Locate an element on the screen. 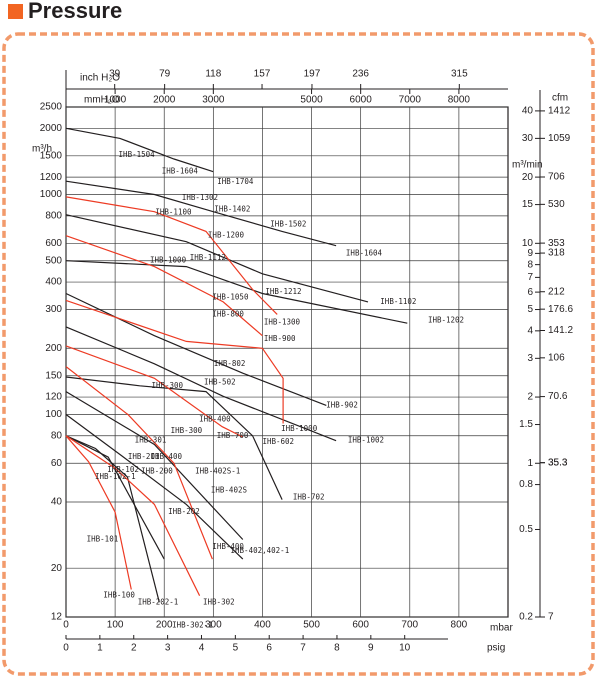  y2-axis-label: m³/min is located at coordinates (527, 165).